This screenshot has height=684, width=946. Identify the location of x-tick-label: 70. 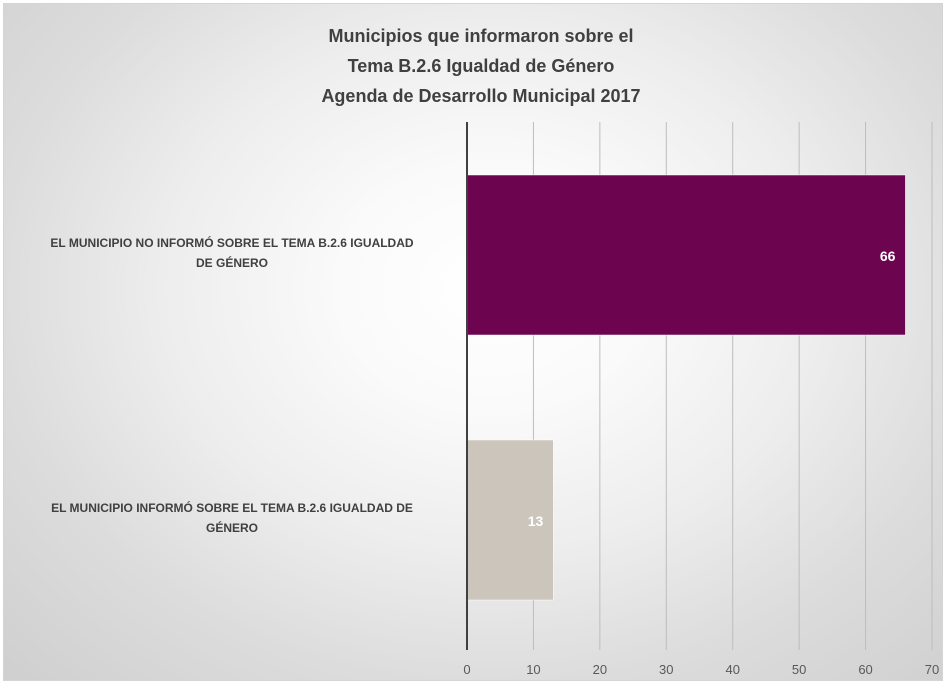
(932, 669).